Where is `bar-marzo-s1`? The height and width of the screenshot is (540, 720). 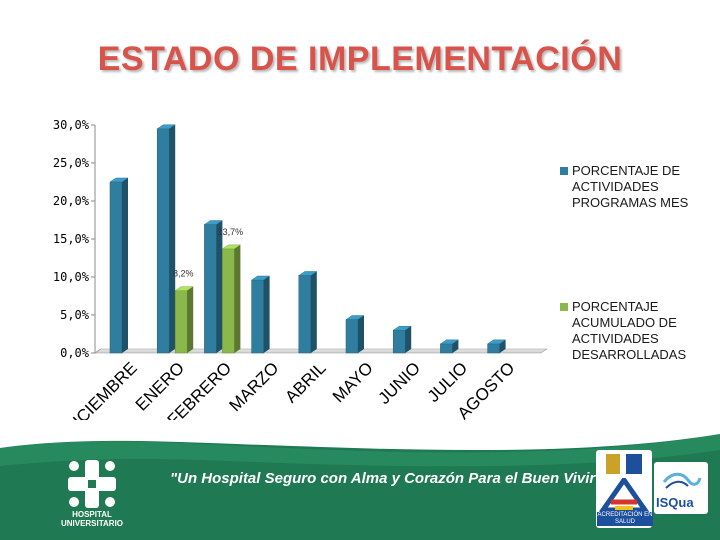 bar-marzo-s1 is located at coordinates (260, 314).